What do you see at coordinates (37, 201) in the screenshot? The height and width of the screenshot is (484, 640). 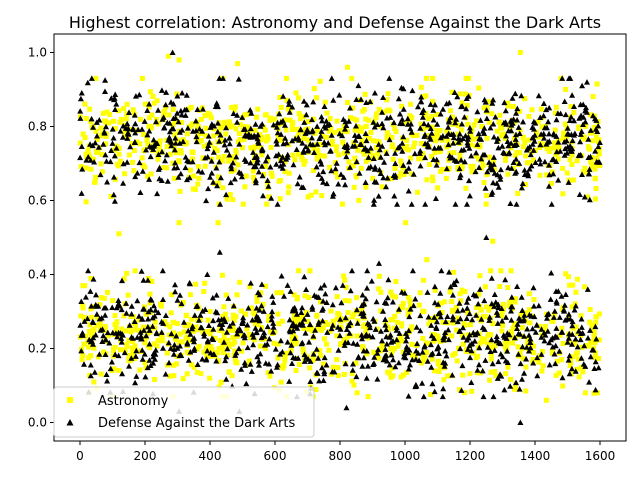 I see `y-tick-label-3: 0.6` at bounding box center [37, 201].